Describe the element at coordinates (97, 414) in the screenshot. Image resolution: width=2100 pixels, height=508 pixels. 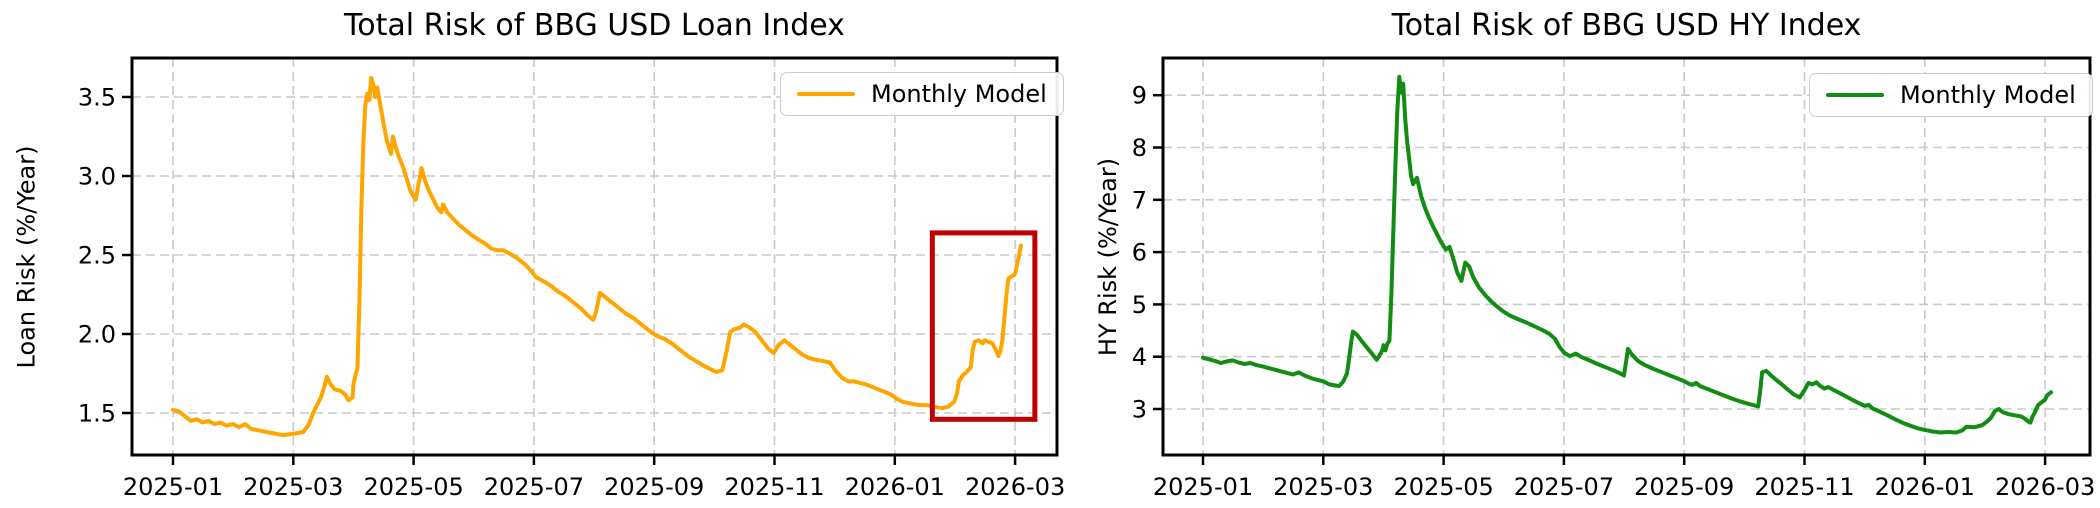
I see `loan-y-tick-label: 1.5` at that location.